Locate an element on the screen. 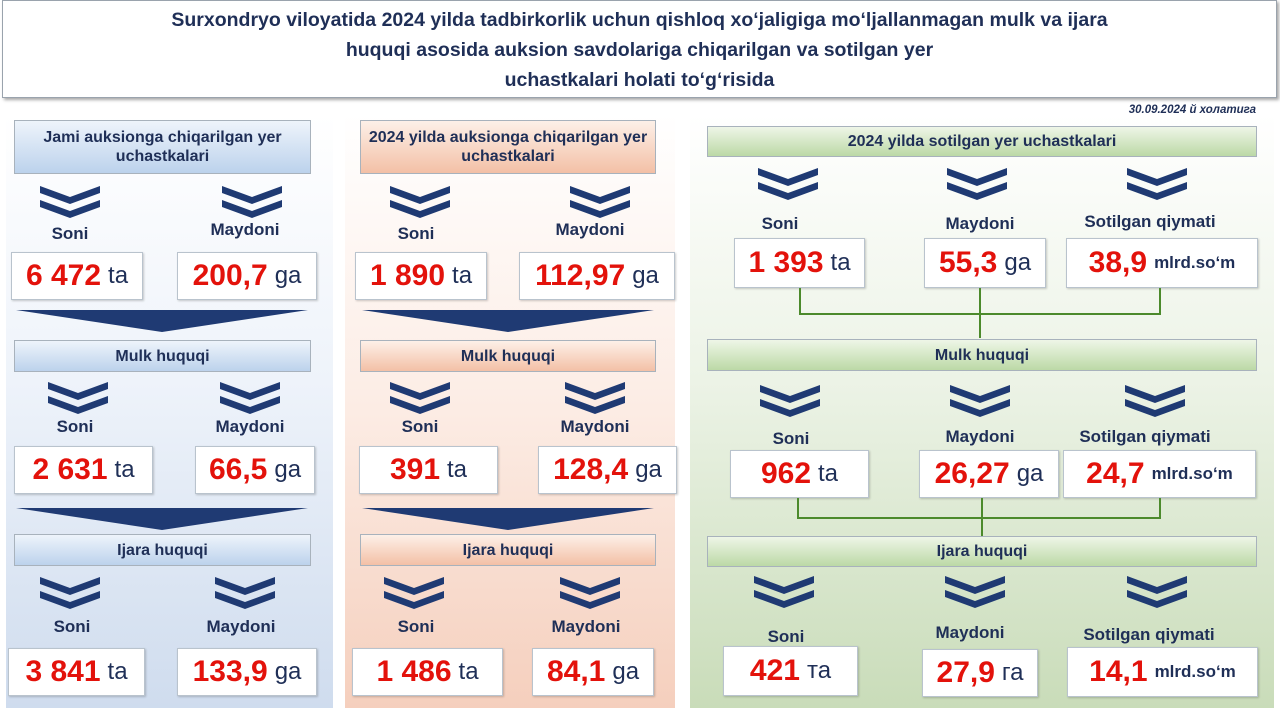 The height and width of the screenshot is (720, 1280). col3-header: 2024 yilda sotilgan yer uchastkalari is located at coordinates (982, 141).